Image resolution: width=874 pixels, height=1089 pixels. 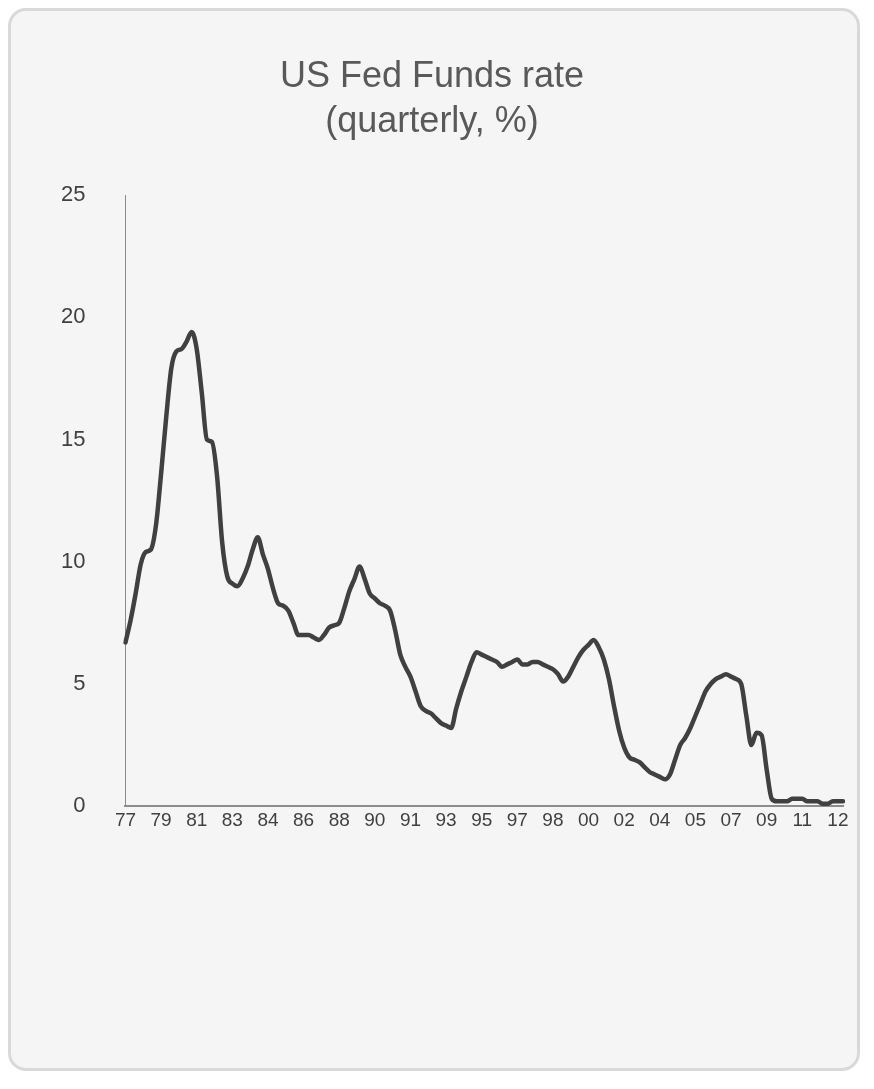 What do you see at coordinates (410, 819) in the screenshot?
I see `x-tick-label: 91` at bounding box center [410, 819].